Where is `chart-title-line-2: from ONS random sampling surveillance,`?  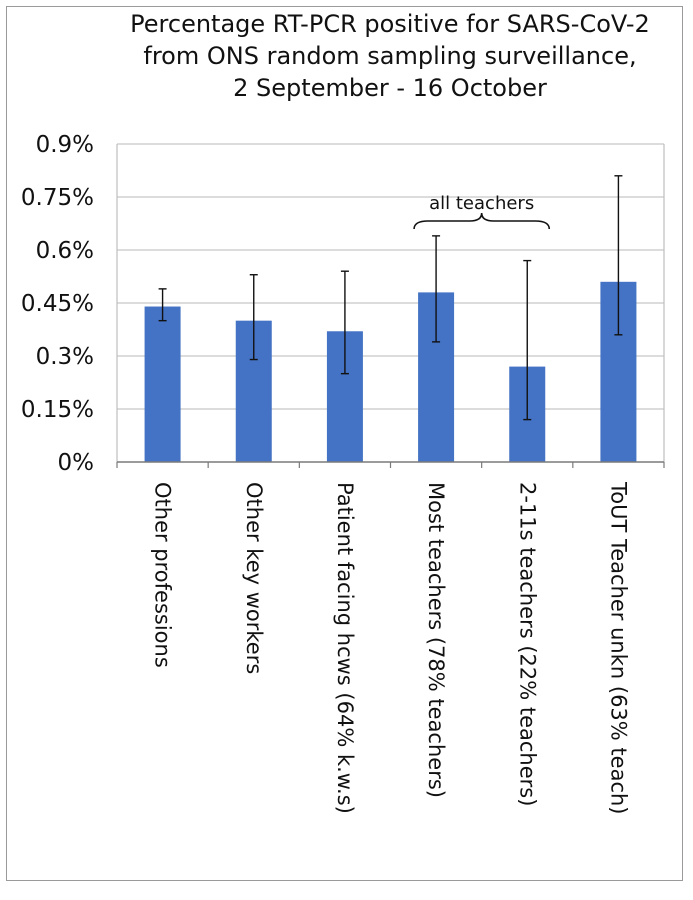
chart-title-line-2: from ONS random sampling surveillance, is located at coordinates (390, 56).